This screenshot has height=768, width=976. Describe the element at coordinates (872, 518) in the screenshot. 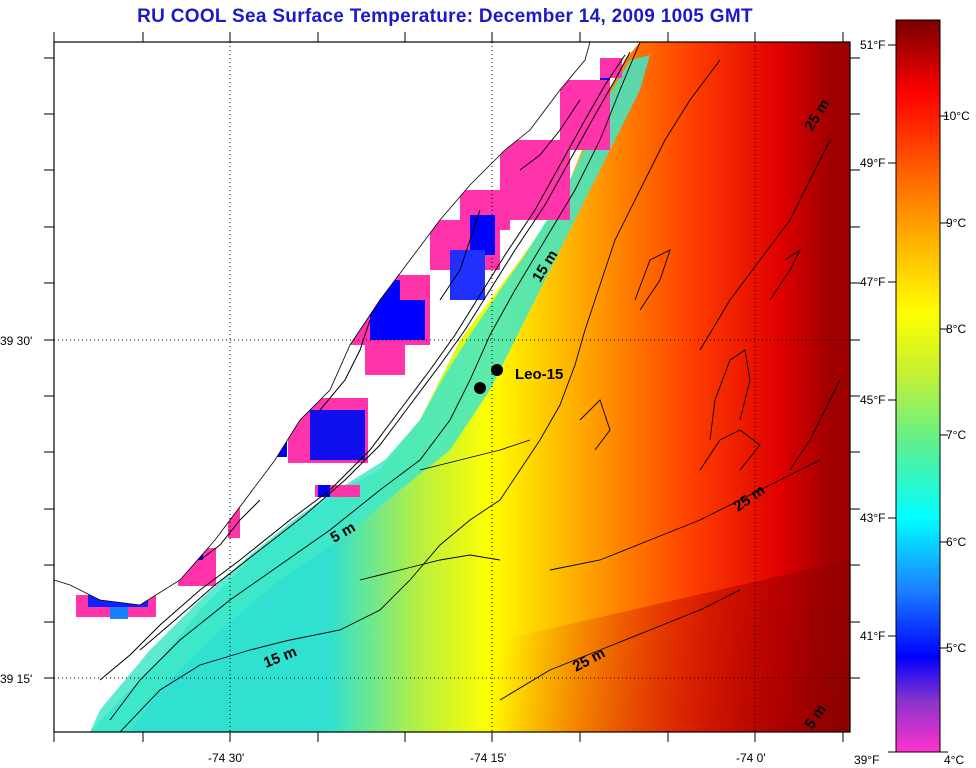

I see `fahrenheit-label: 43°F` at that location.